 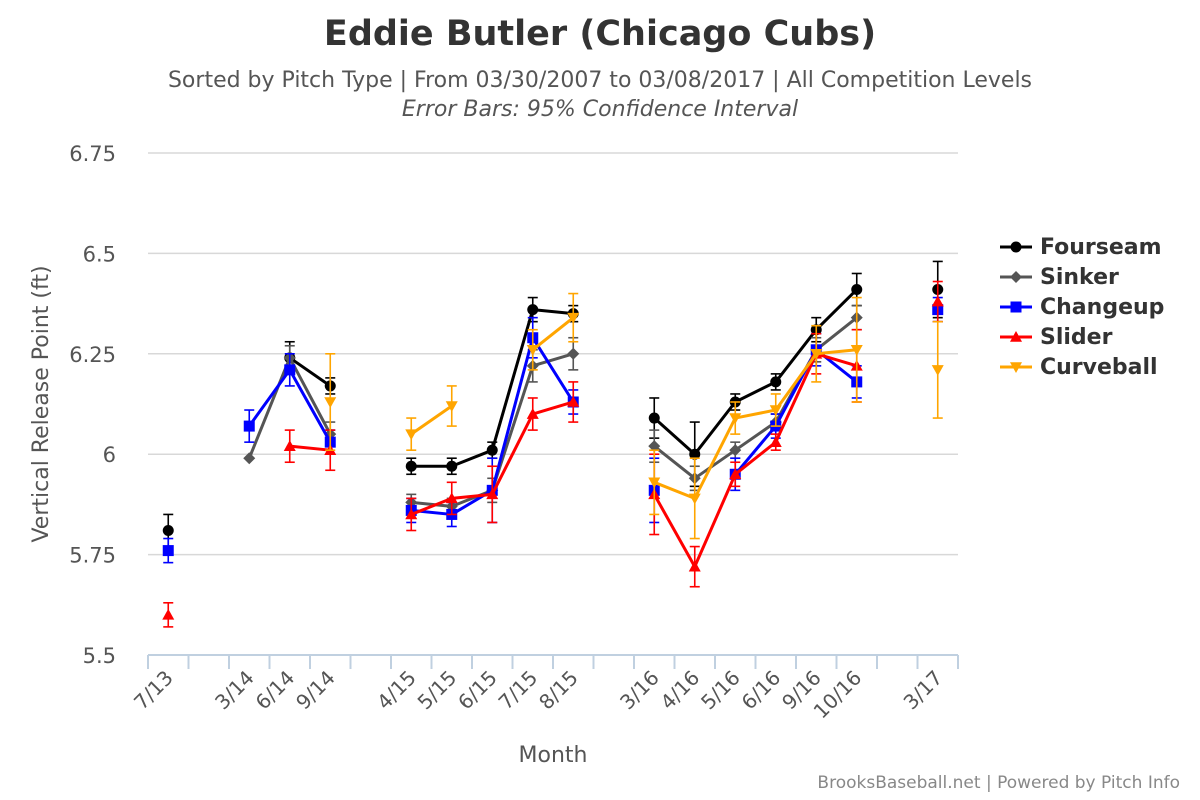 I want to click on x-tick-label: 6/16, so click(x=761, y=690).